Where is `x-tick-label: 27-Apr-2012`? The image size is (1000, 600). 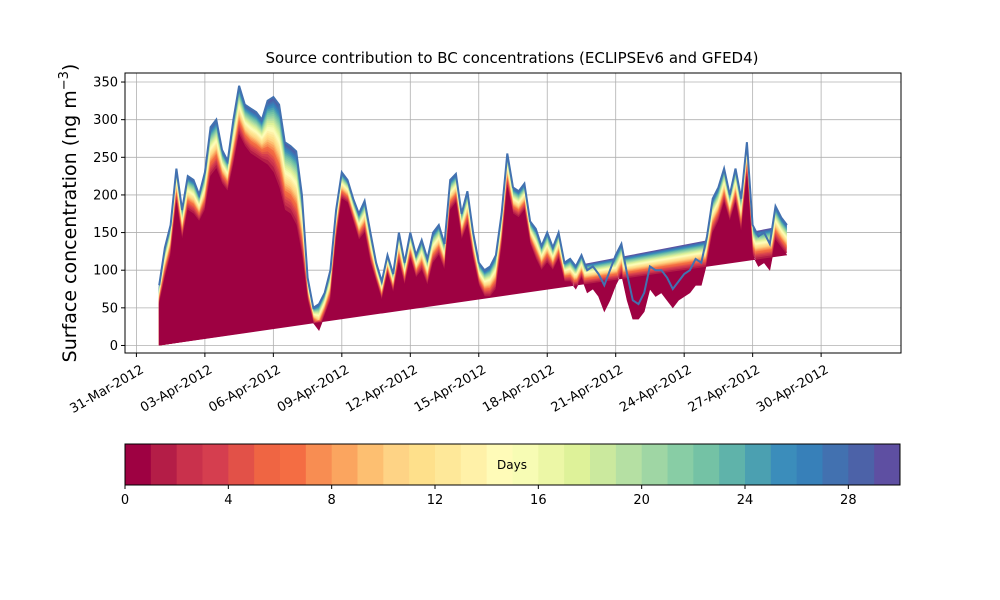 x-tick-label: 27-Apr-2012 is located at coordinates (724, 388).